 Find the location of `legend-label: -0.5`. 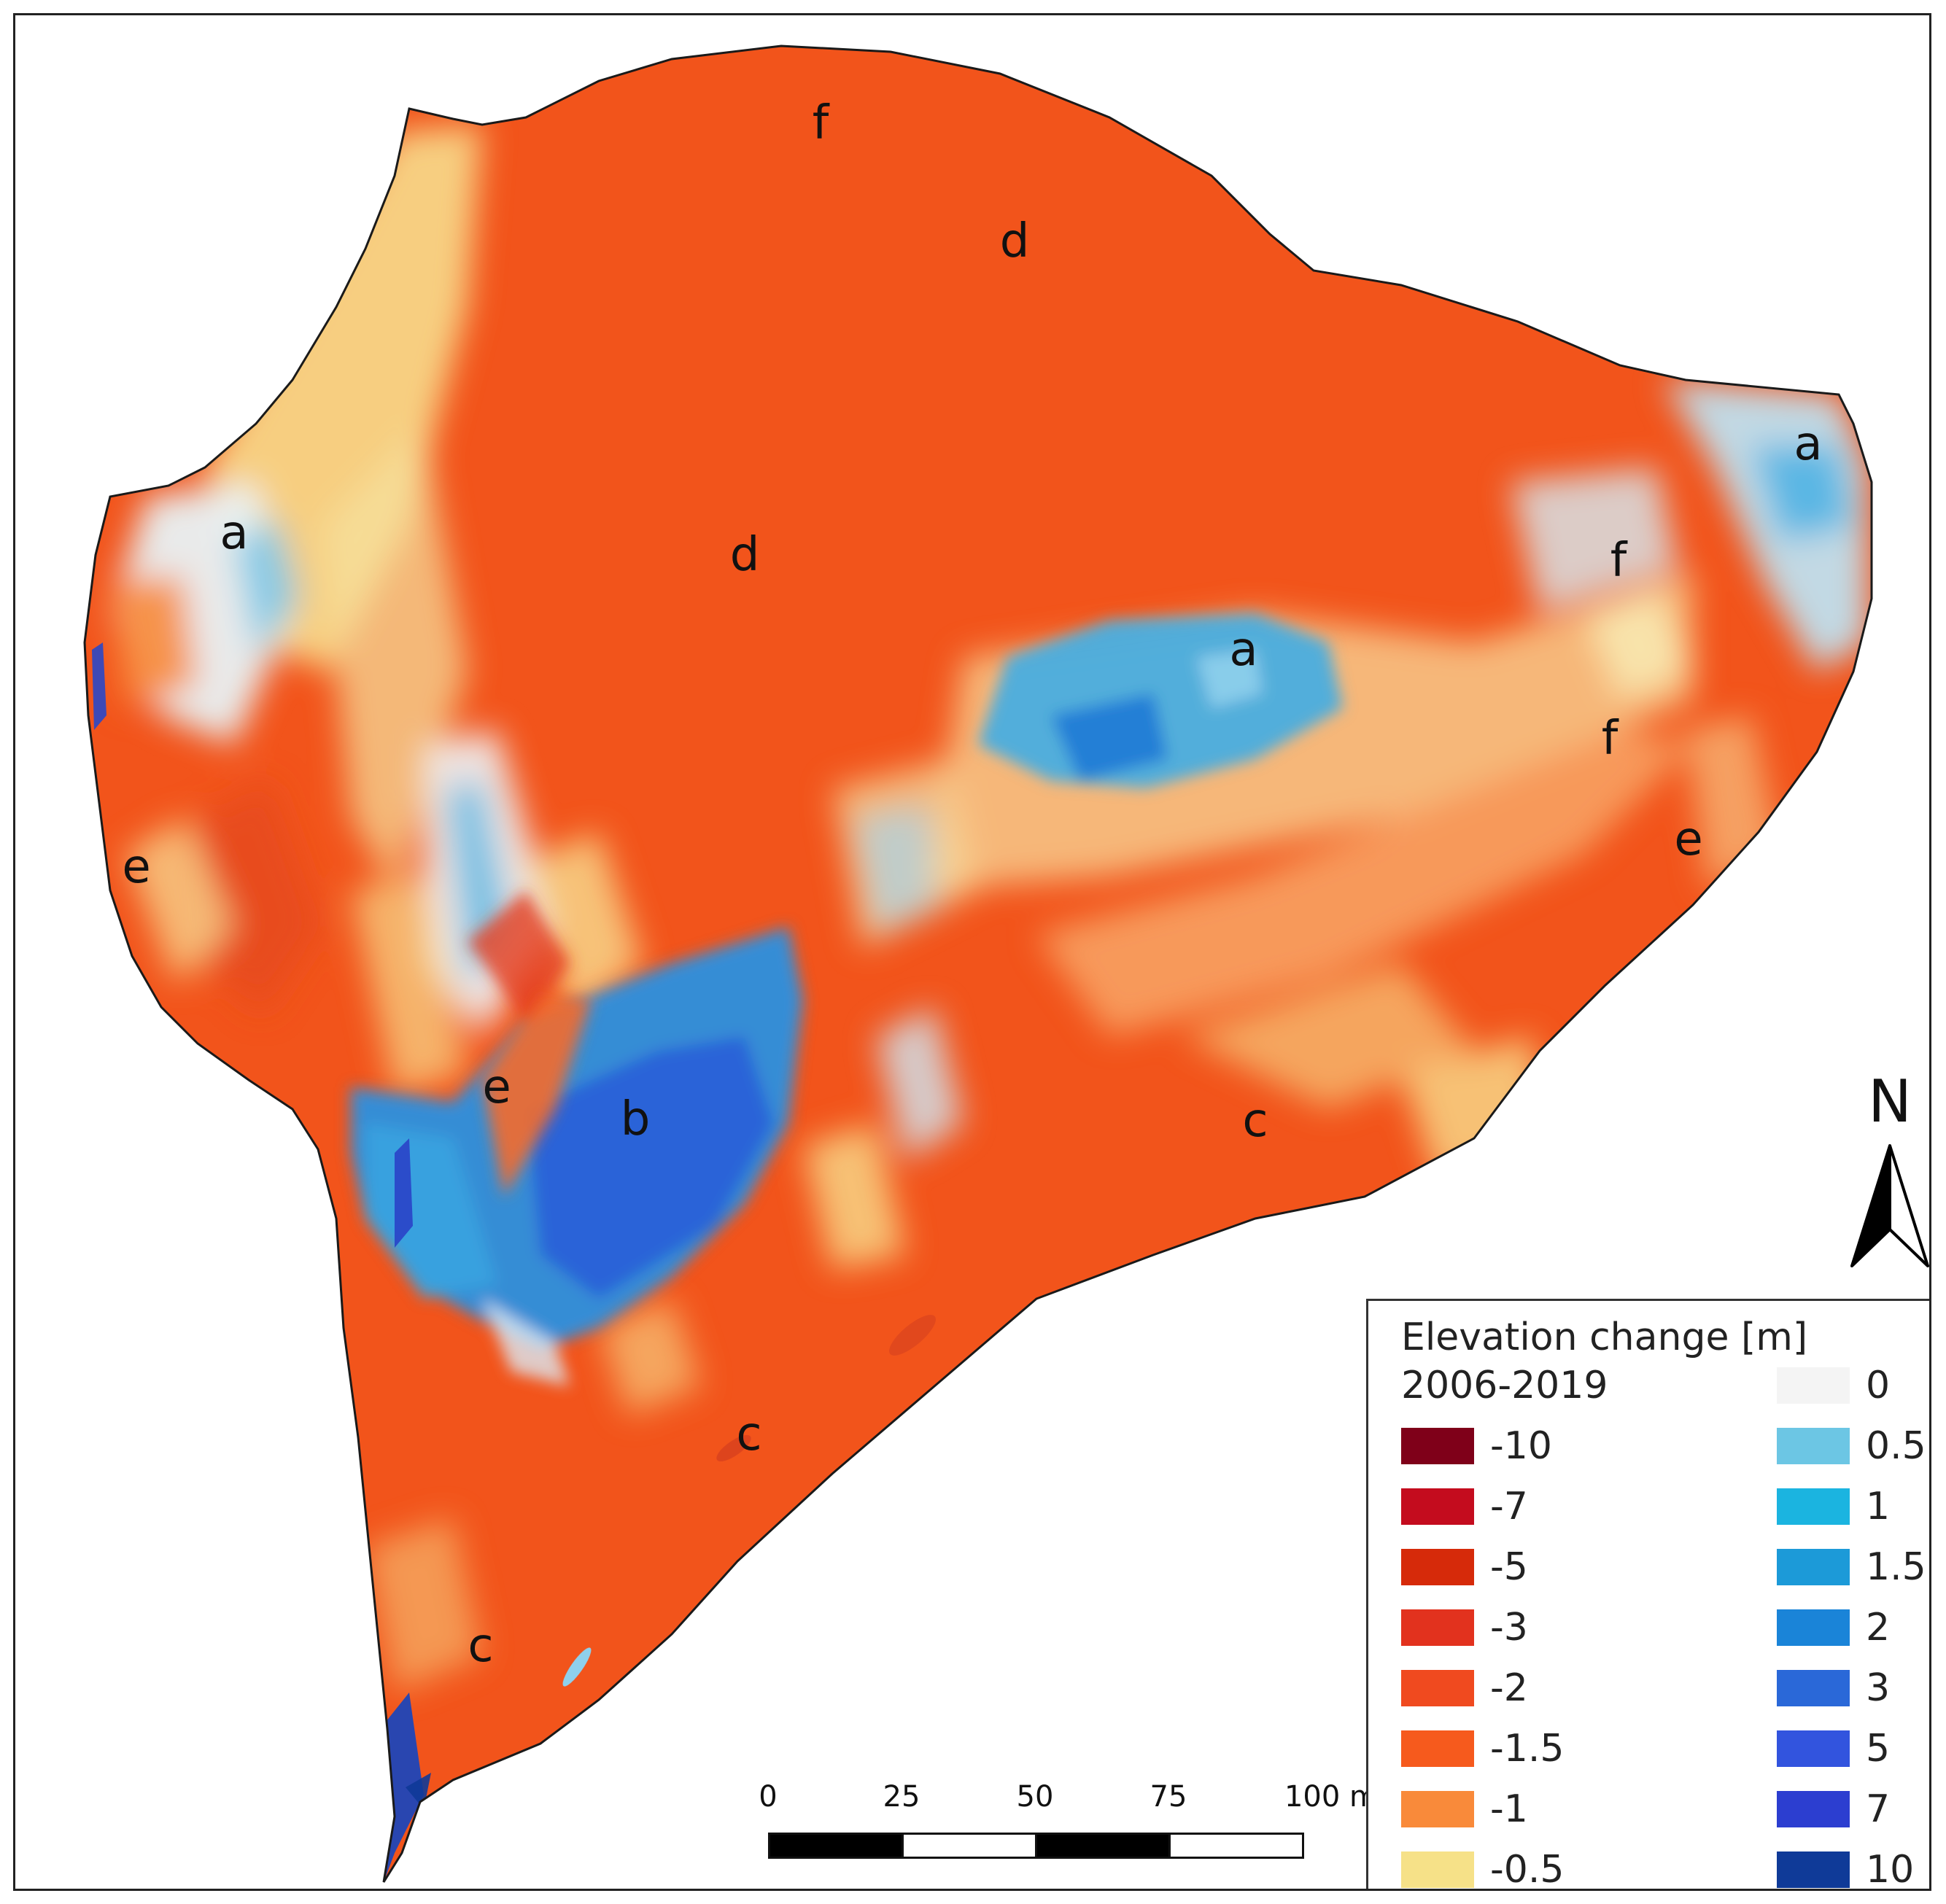

legend-label: -0.5 is located at coordinates (1527, 1870).